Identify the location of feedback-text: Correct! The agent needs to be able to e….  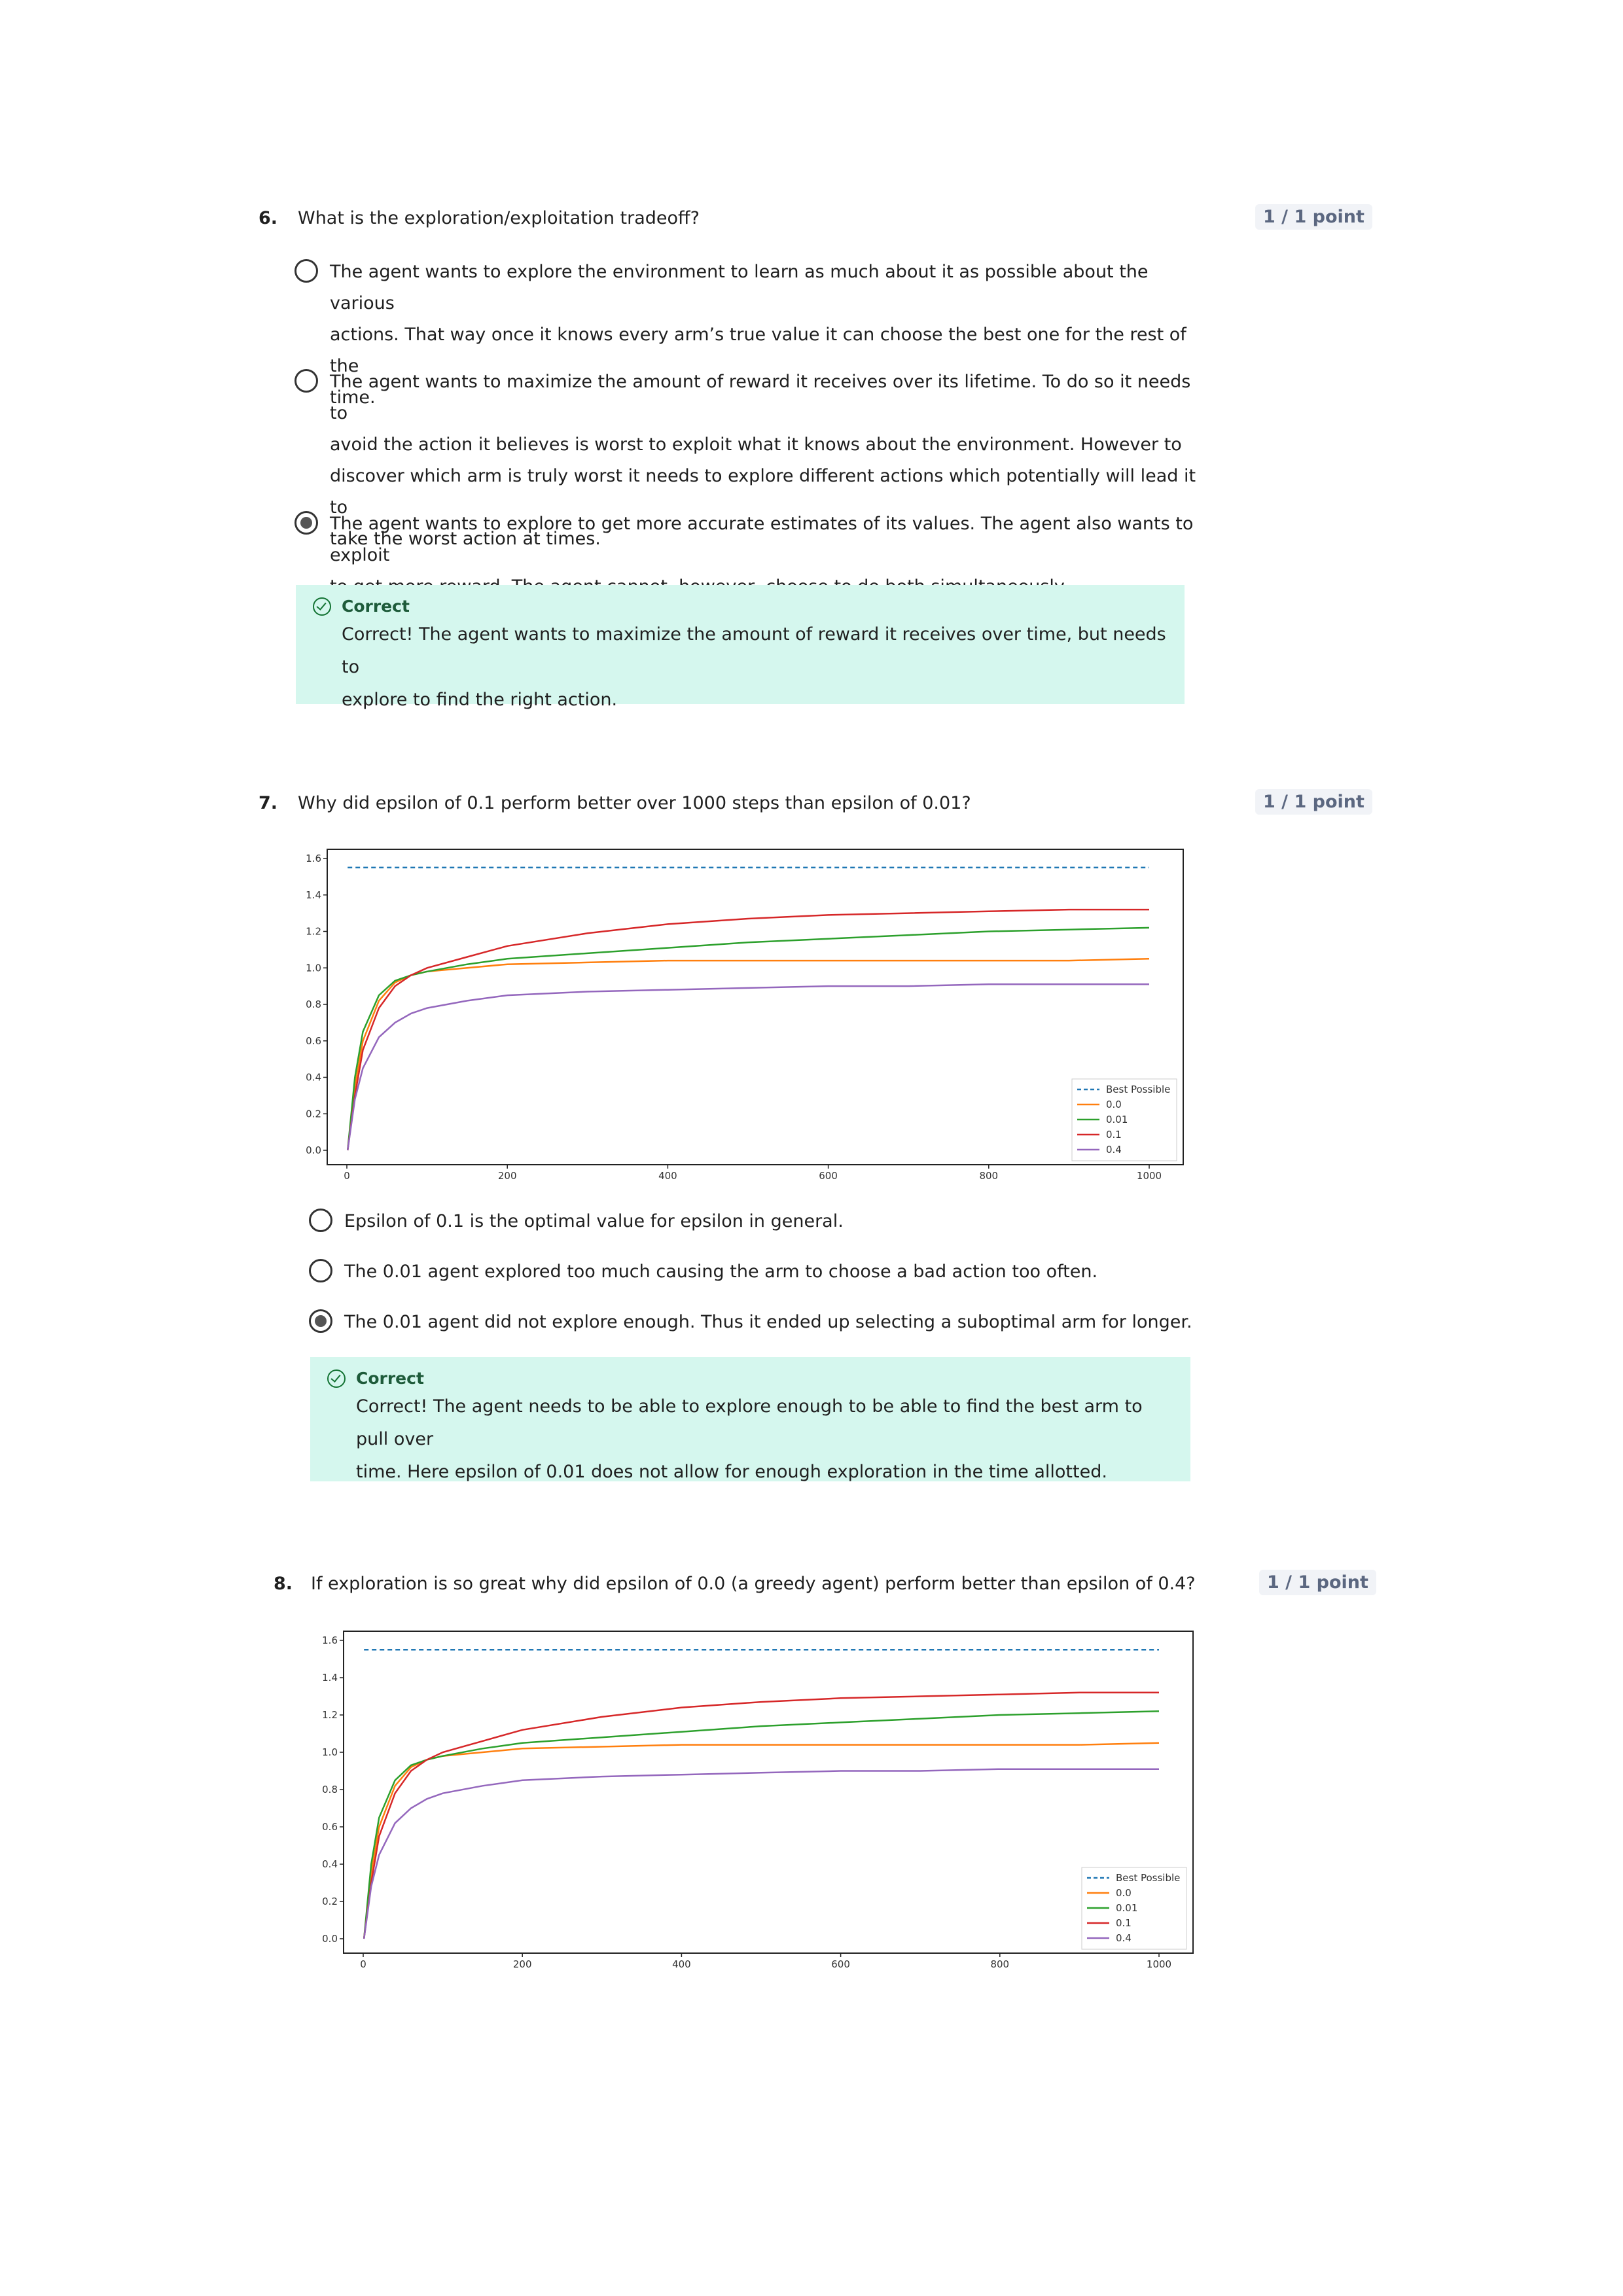
(749, 1439).